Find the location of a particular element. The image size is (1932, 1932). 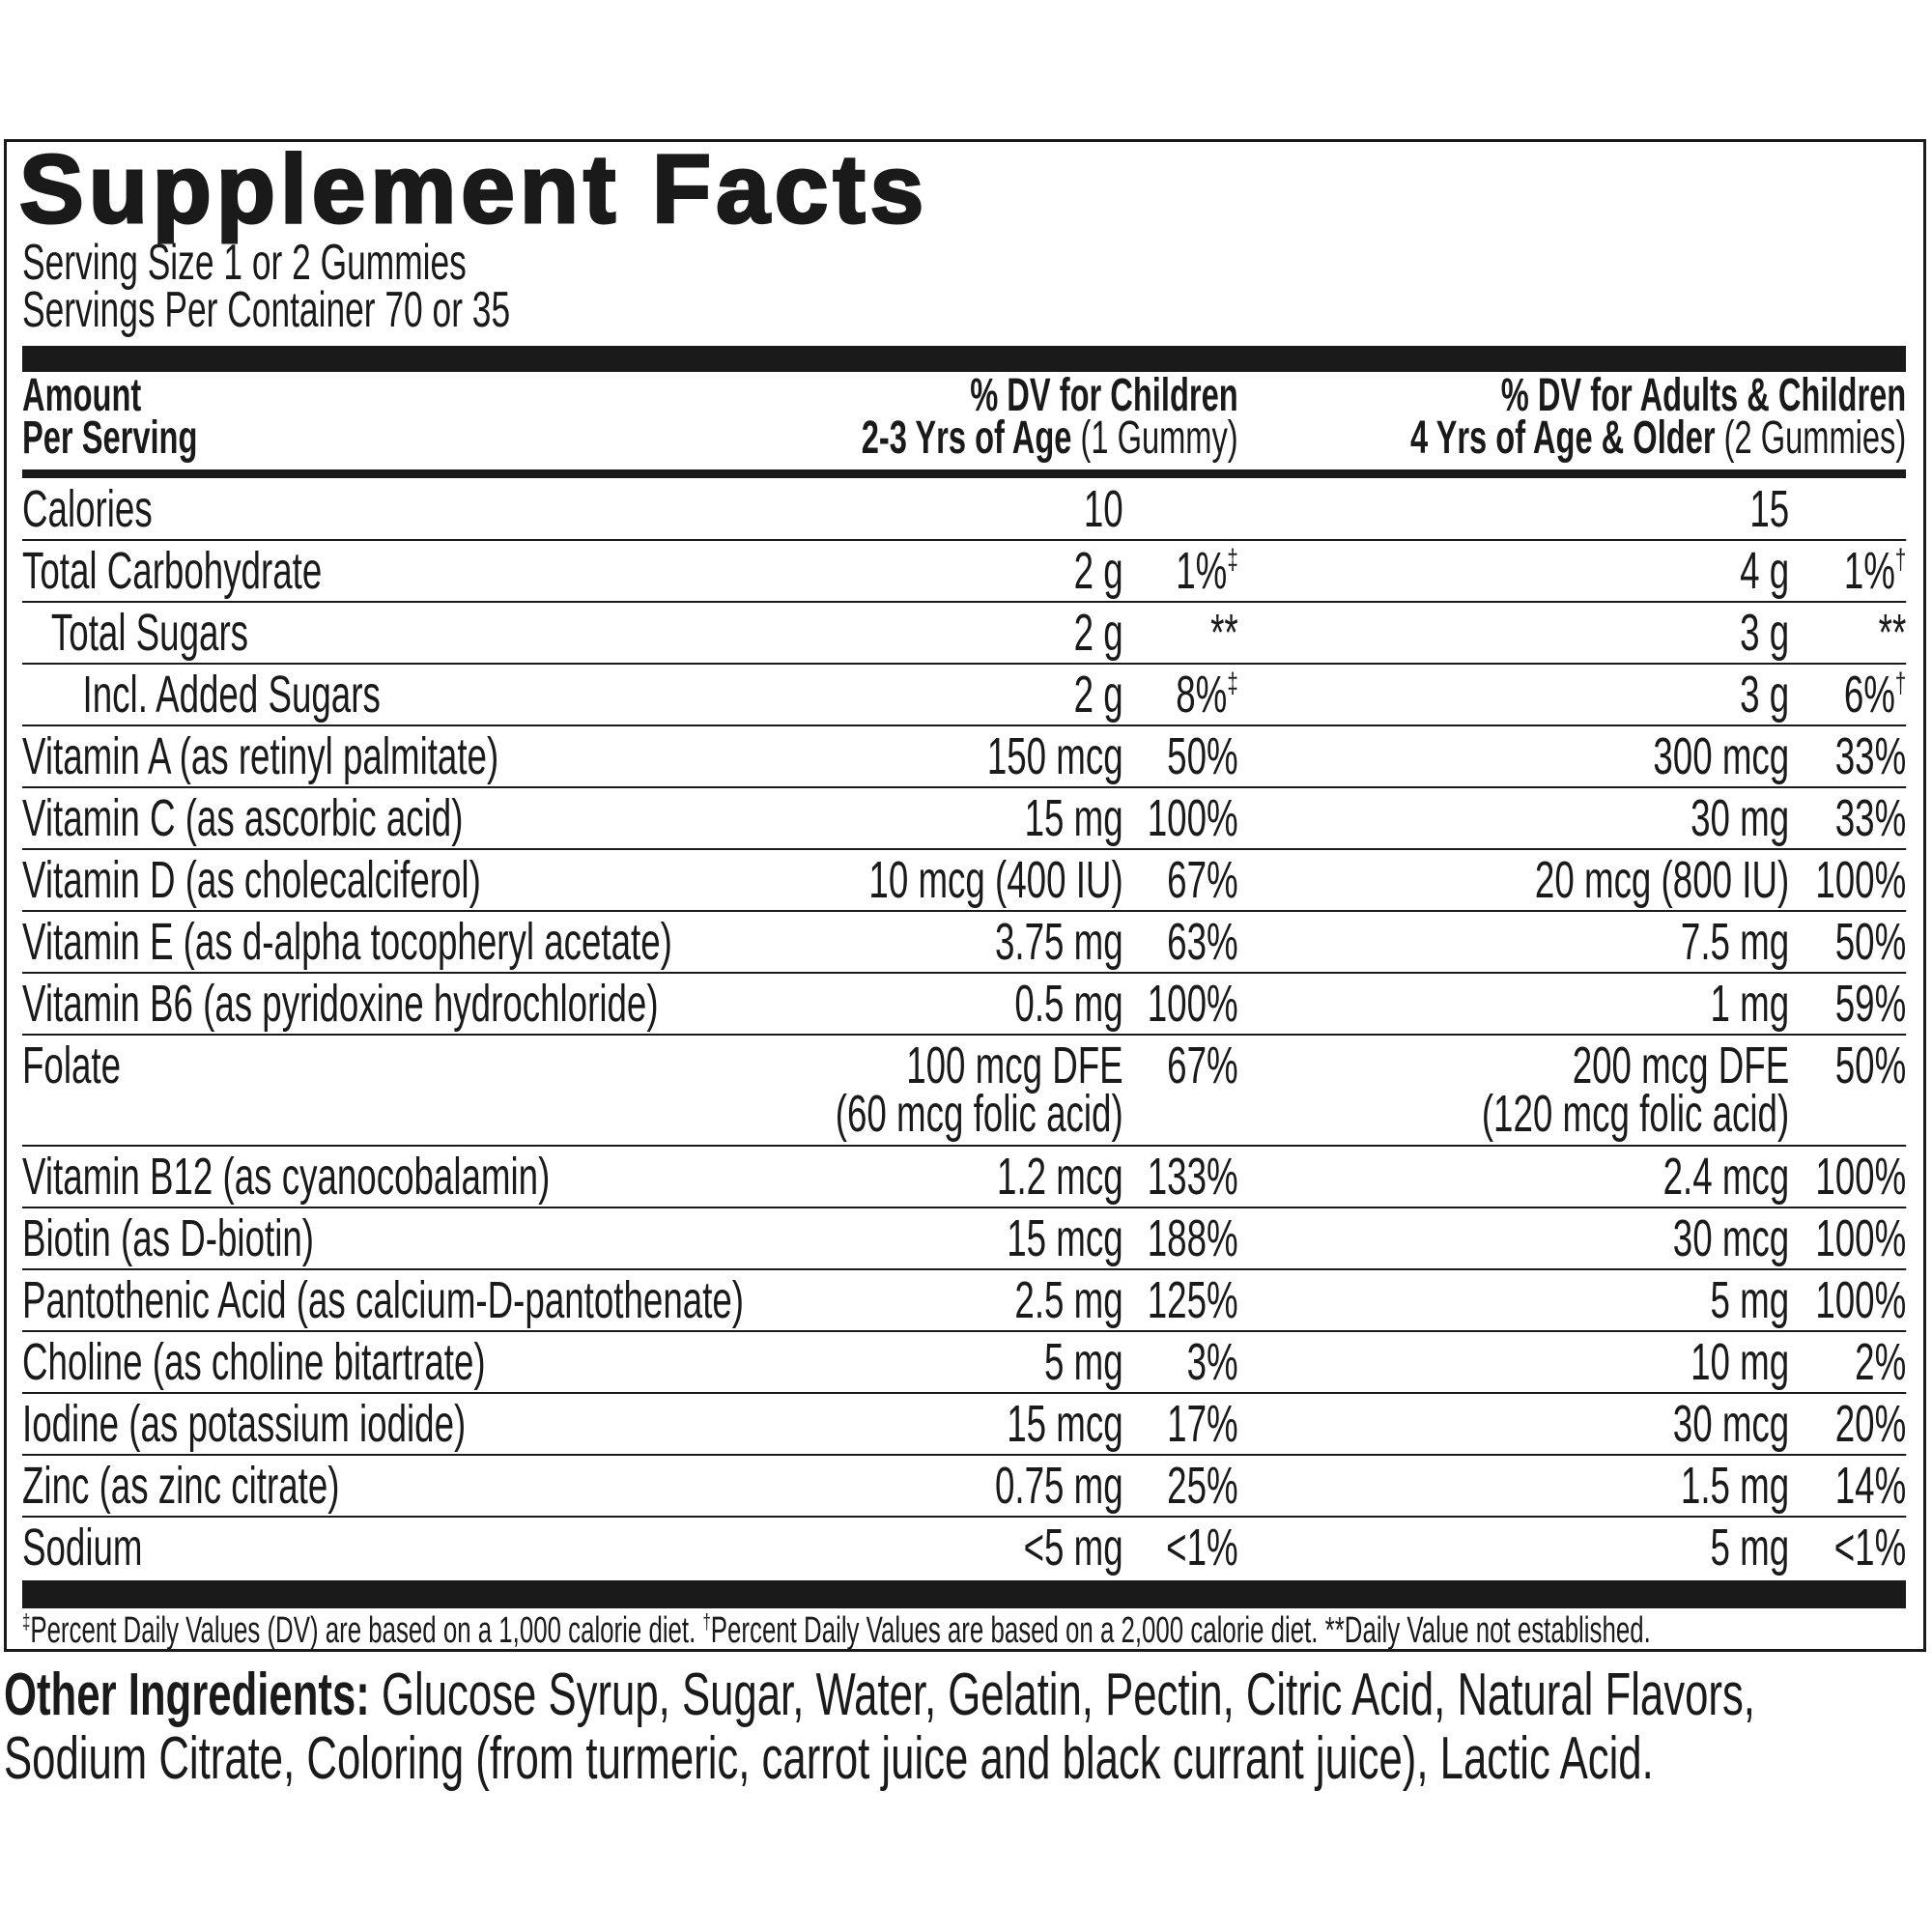

nutrient-name: Choline (as choline bitartrate) is located at coordinates (416, 1362).